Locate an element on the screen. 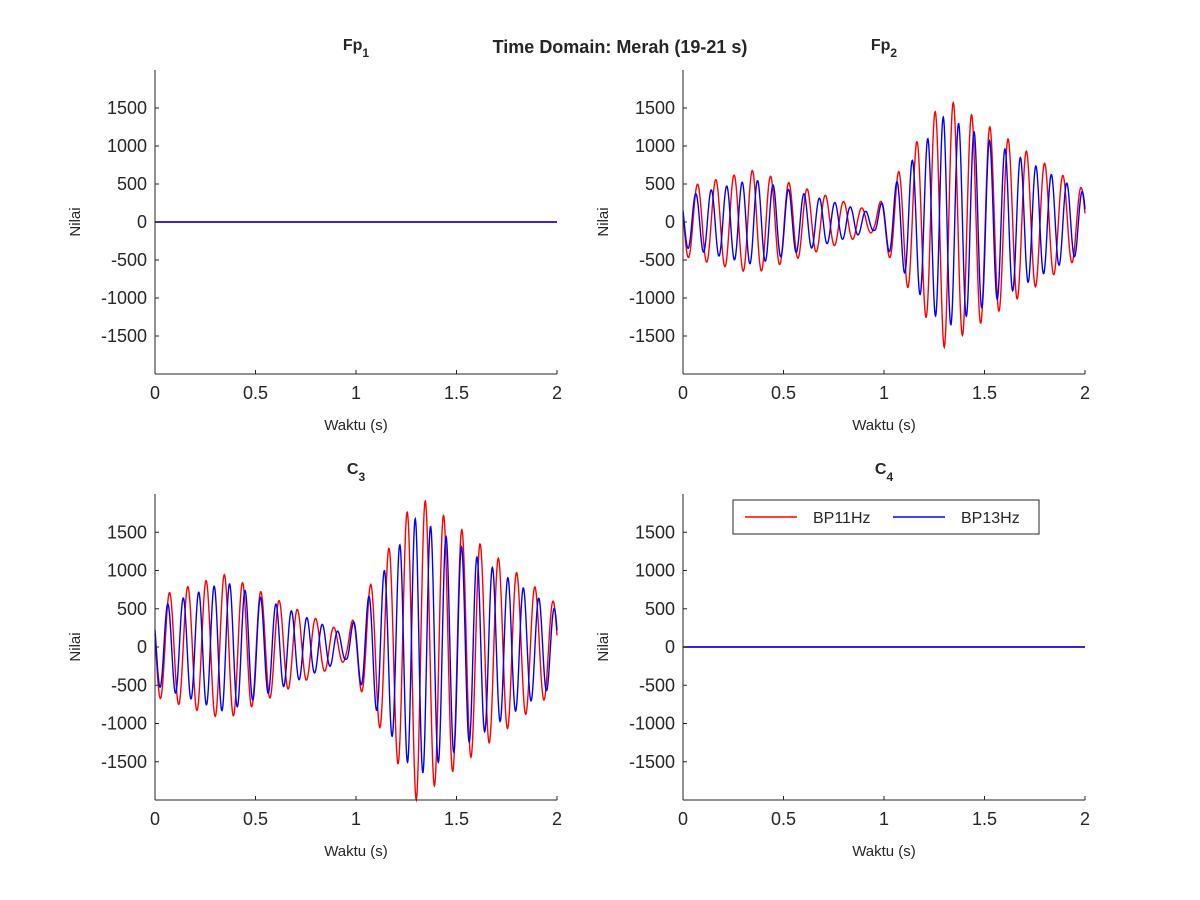  subplot-title: Fp1 is located at coordinates (356, 48).